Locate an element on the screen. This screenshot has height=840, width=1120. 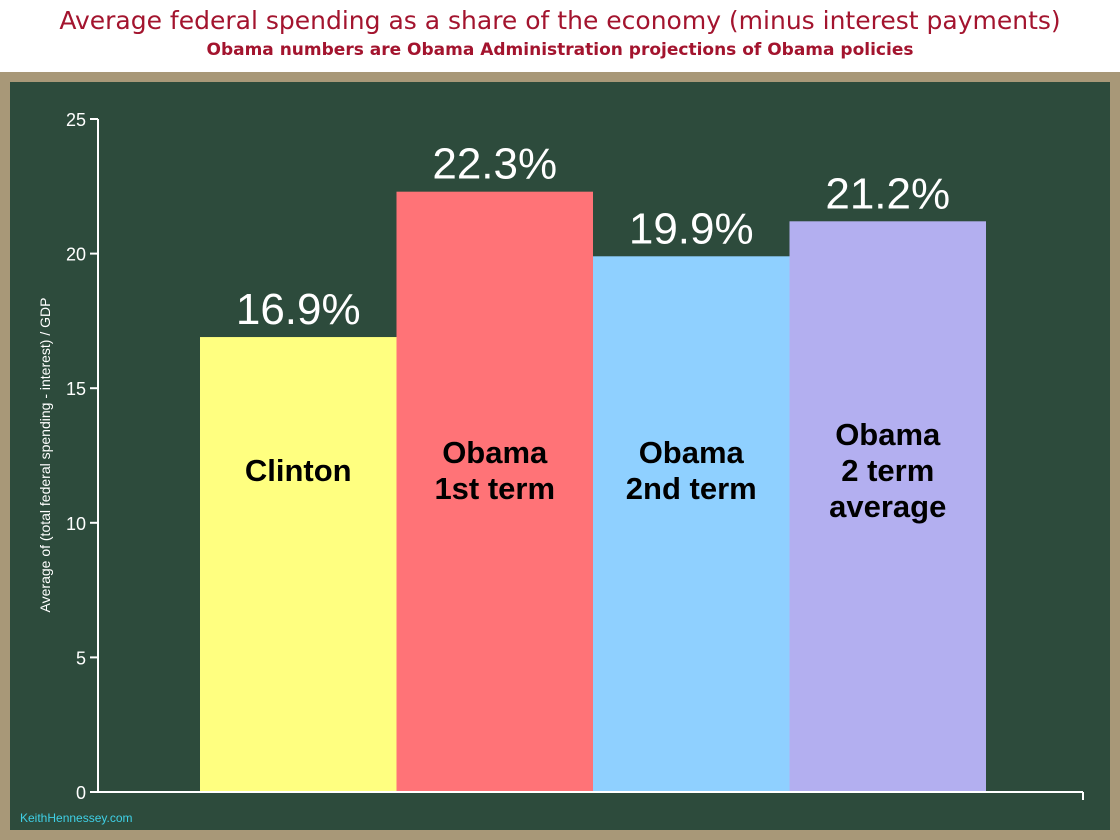
category-label-3-line-0: Obama is located at coordinates (888, 434).